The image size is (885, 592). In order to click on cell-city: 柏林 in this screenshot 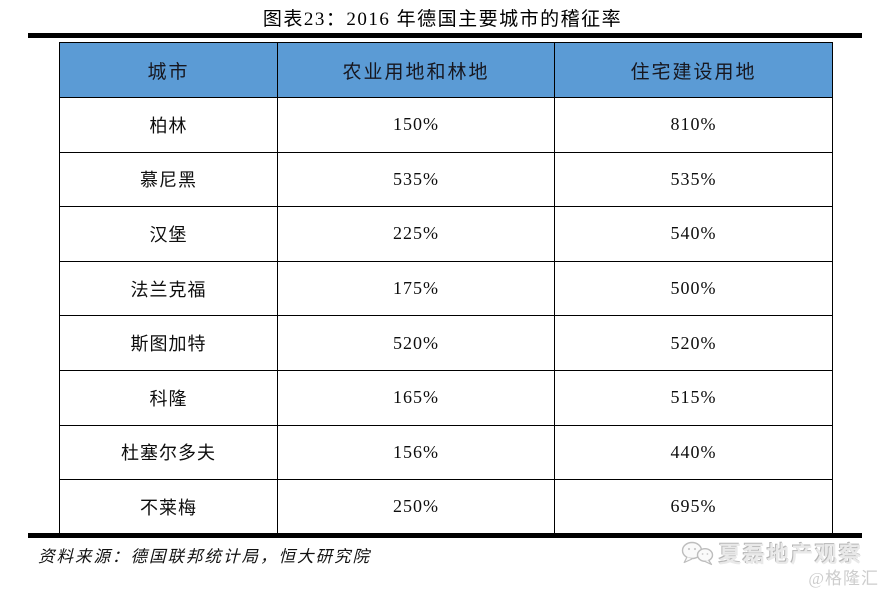, I will do `click(168, 125)`.